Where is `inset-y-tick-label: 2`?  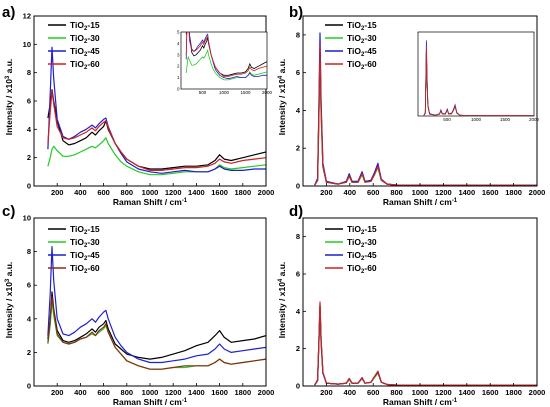
inset-y-tick-label: 2 is located at coordinates (178, 66).